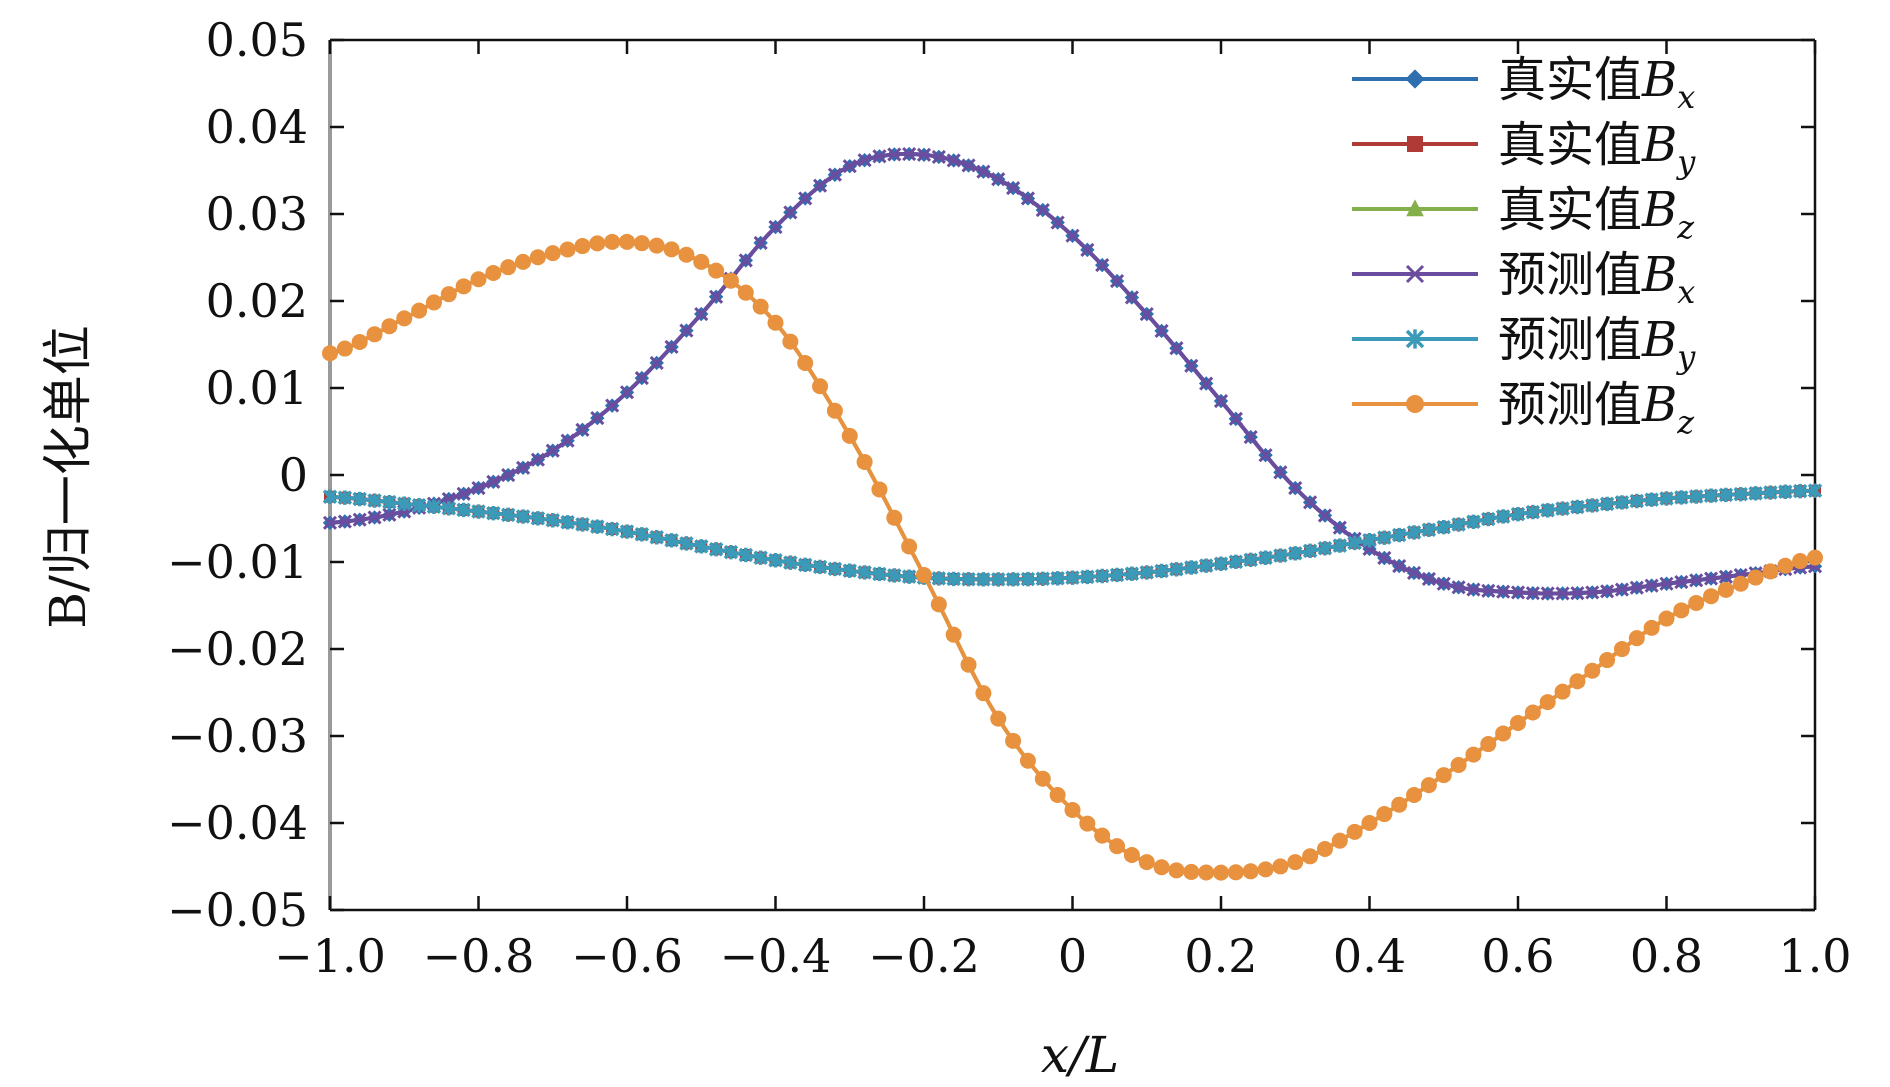 This screenshot has height=1087, width=1890. Describe the element at coordinates (1596, 409) in the screenshot. I see `legend-label: 预测值Bz` at that location.